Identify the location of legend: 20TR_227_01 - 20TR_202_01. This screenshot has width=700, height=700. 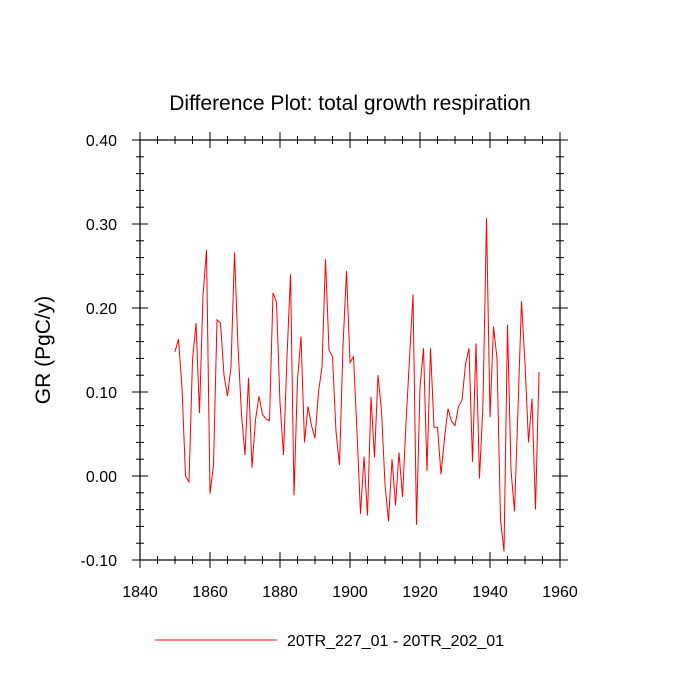
(329, 641).